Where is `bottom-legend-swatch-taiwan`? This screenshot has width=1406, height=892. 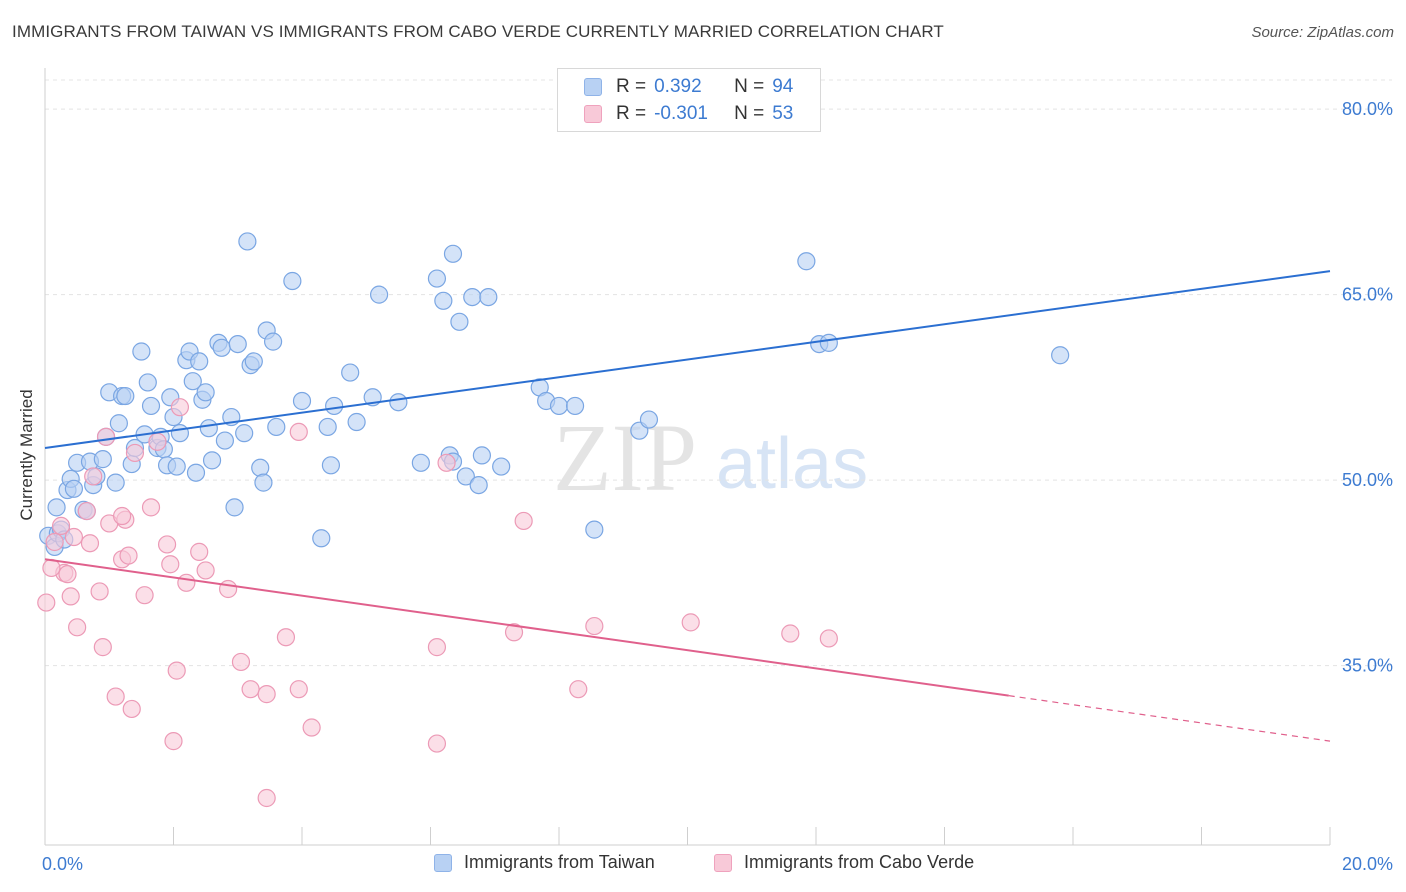
bottom-legend-swatch-taiwan is located at coordinates (443, 862).